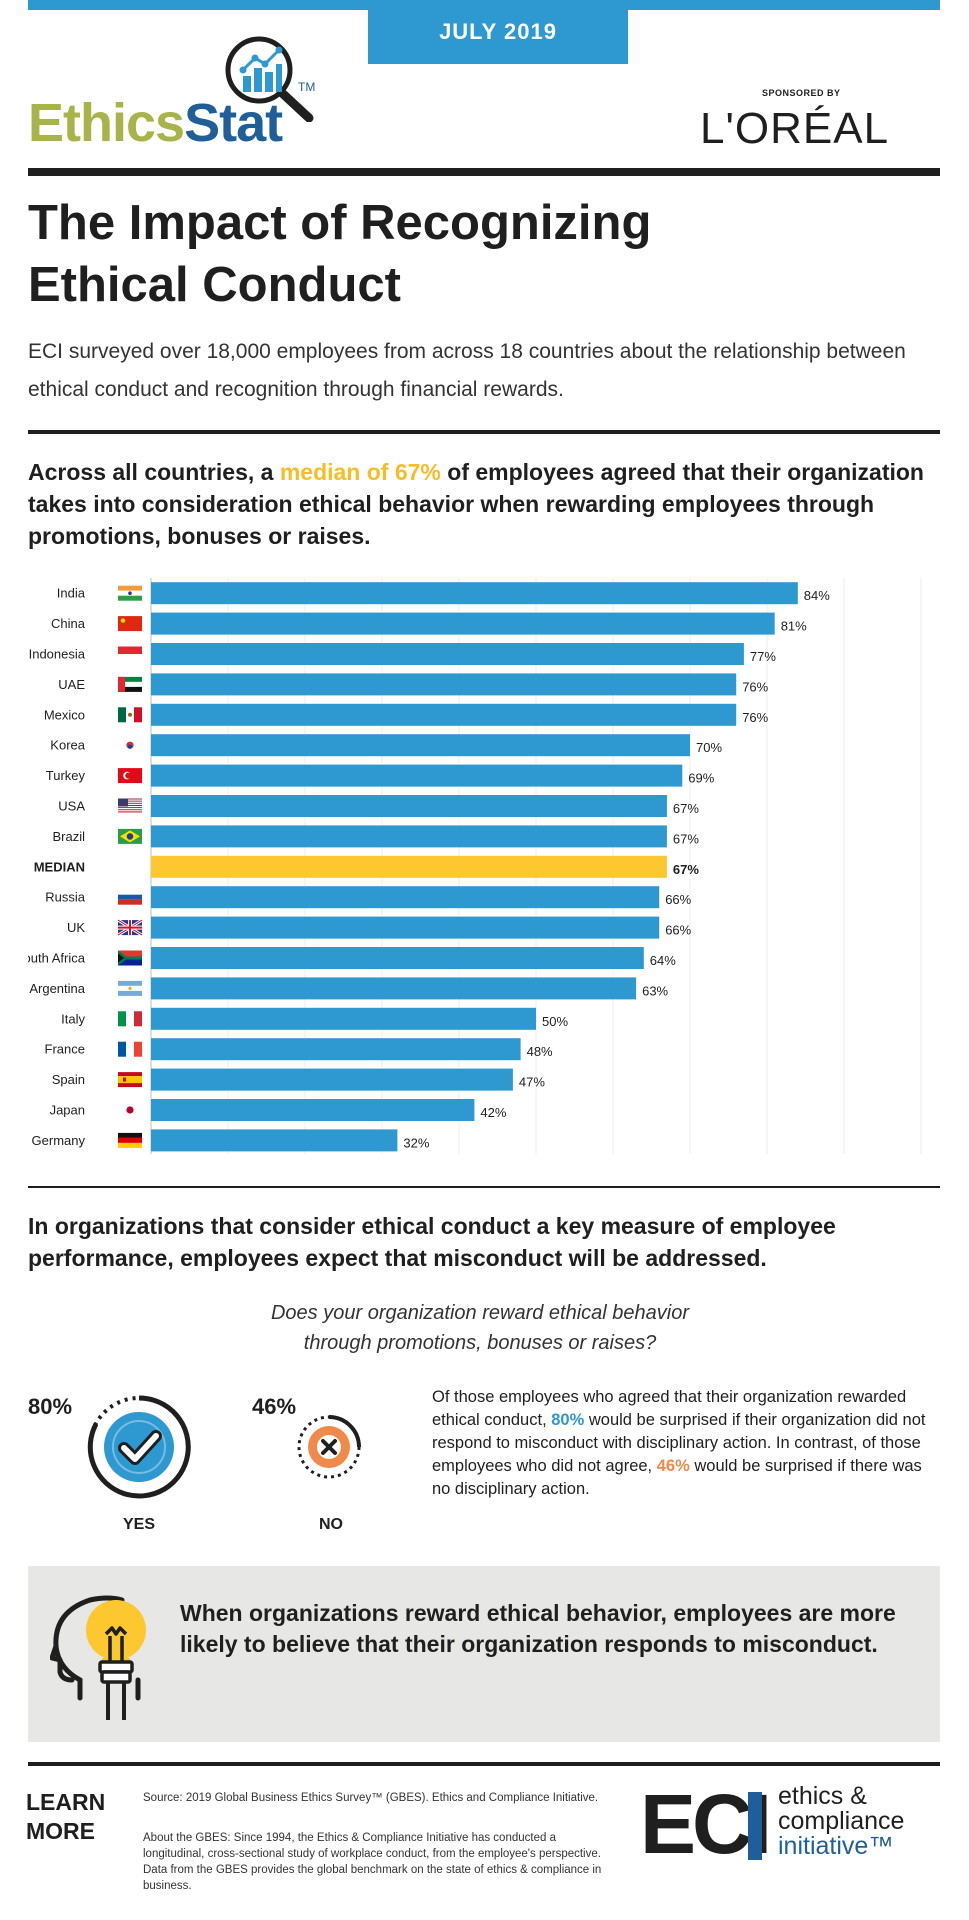  What do you see at coordinates (405, 897) in the screenshot?
I see `bar-russia` at bounding box center [405, 897].